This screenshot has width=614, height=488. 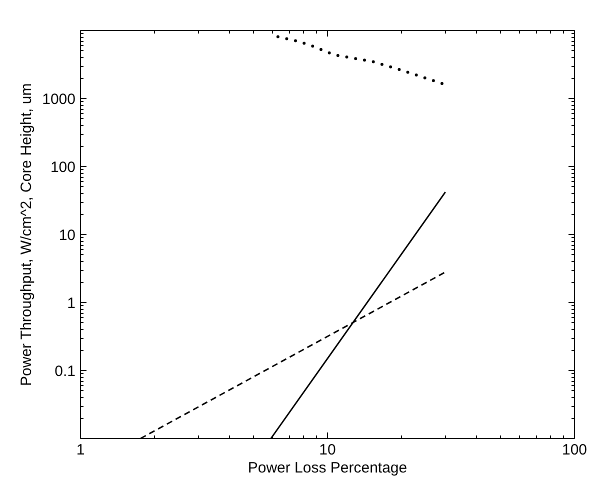 What do you see at coordinates (63, 167) in the screenshot?
I see `y-tick-label: 100` at bounding box center [63, 167].